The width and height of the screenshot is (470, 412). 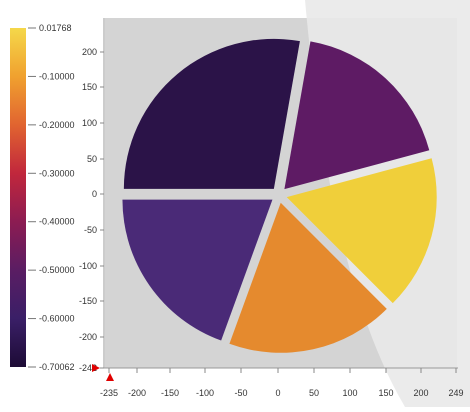 What do you see at coordinates (89, 87) in the screenshot?
I see `y-tick-label: 150` at bounding box center [89, 87].